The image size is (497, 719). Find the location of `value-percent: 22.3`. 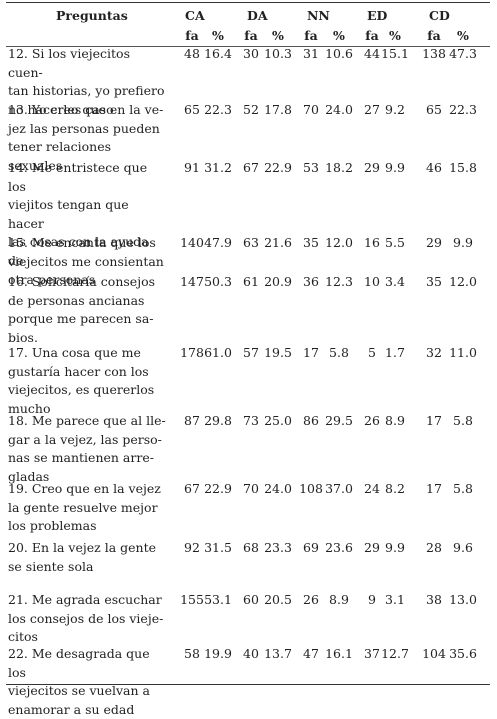

value-percent: 22.3 is located at coordinates (463, 109).